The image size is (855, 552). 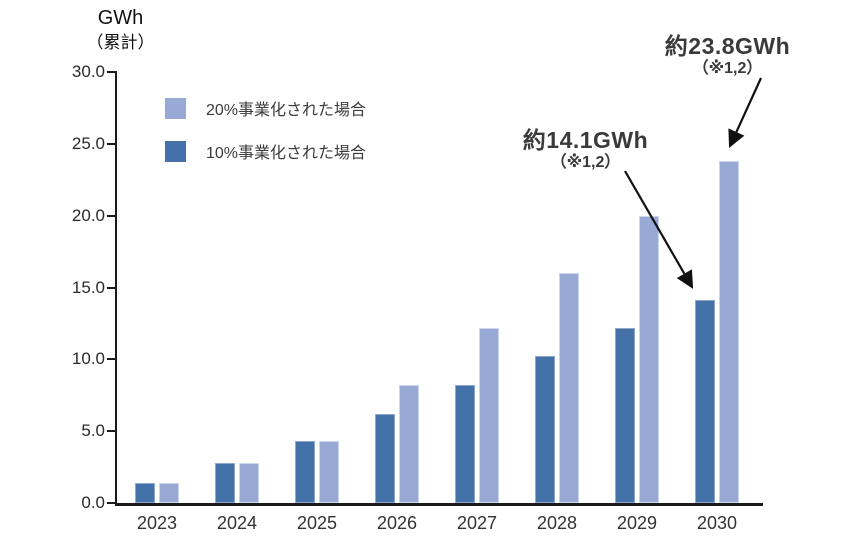 I want to click on bar-2025-20pct, so click(x=329, y=472).